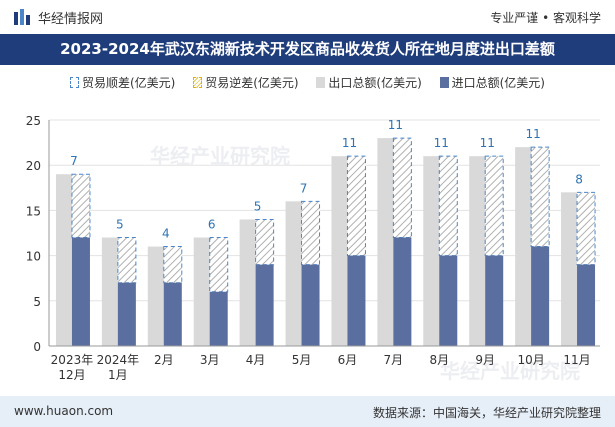 This screenshot has height=427, width=615. What do you see at coordinates (118, 375) in the screenshot?
I see `x-tick-label-line: 1月` at bounding box center [118, 375].